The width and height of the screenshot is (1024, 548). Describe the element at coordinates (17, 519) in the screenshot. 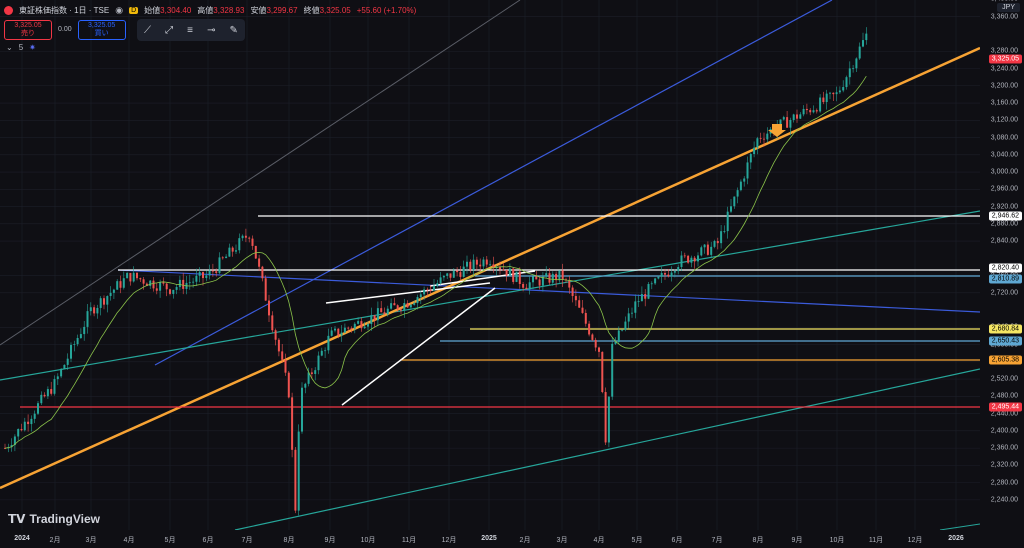

I see `tradingview-icon: 𝗧𝗩` at that location.